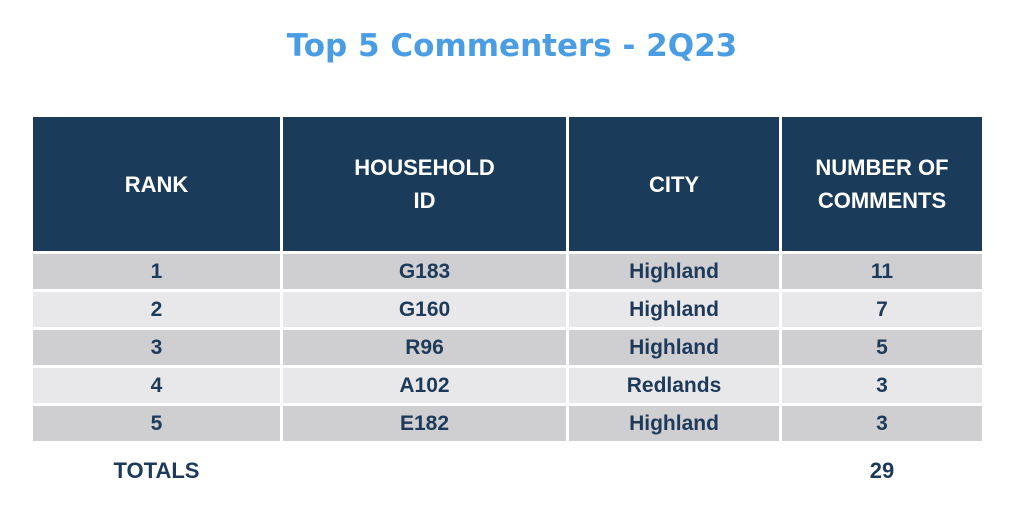 Image resolution: width=1024 pixels, height=518 pixels. What do you see at coordinates (156, 309) in the screenshot?
I see `rank-cell: 2` at bounding box center [156, 309].